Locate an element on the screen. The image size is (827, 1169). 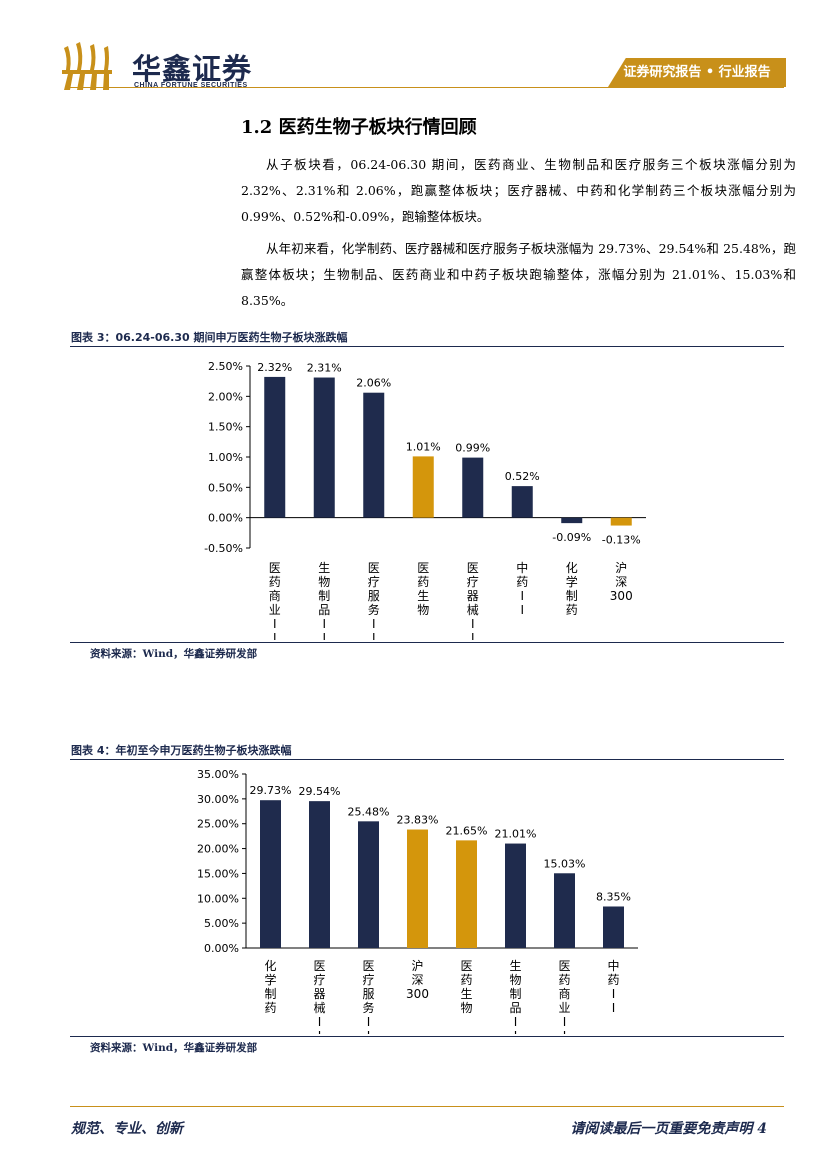
y-tick-label: 15.00% is located at coordinates (218, 873).